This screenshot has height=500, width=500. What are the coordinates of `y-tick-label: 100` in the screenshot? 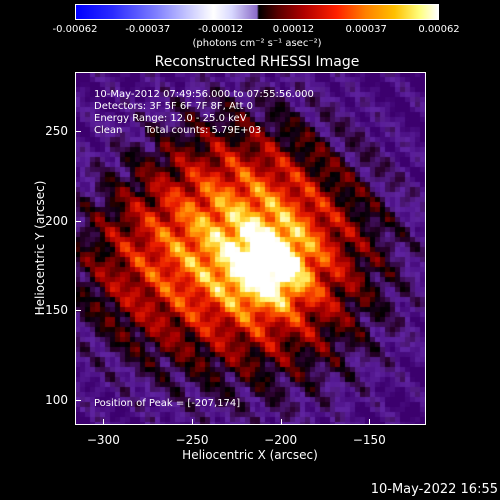 It's located at (56, 399).